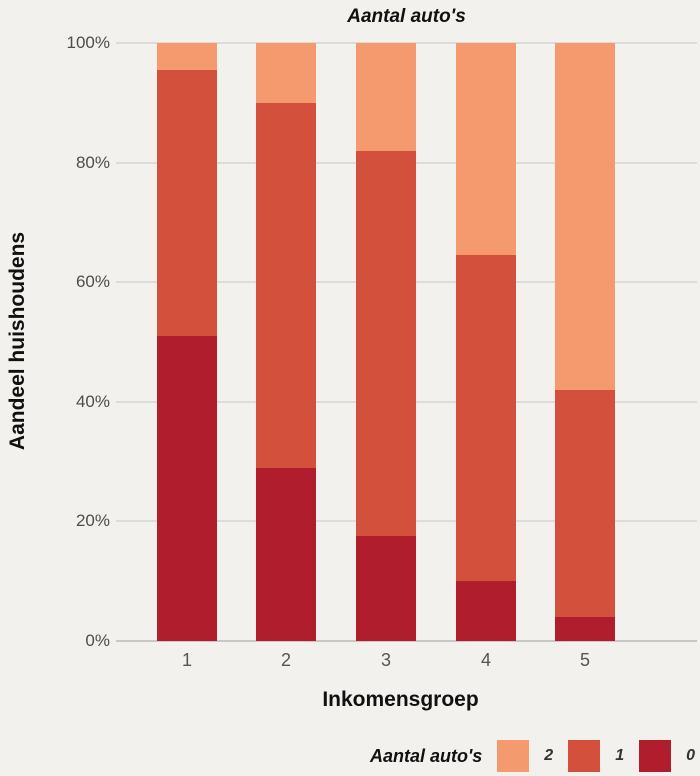 This screenshot has height=776, width=700. Describe the element at coordinates (486, 418) in the screenshot. I see `bar-segment-cars1-group4` at that location.